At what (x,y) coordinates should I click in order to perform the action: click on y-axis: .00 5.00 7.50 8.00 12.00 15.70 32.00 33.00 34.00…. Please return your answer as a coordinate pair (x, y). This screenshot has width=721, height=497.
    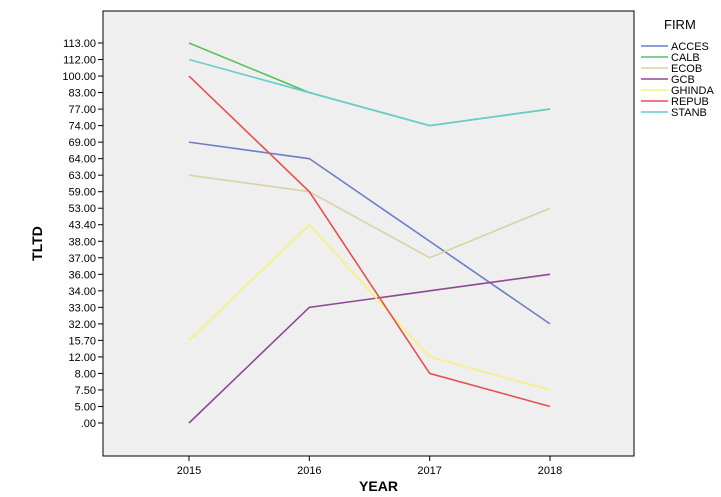
    Looking at the image, I should click on (82, 234).